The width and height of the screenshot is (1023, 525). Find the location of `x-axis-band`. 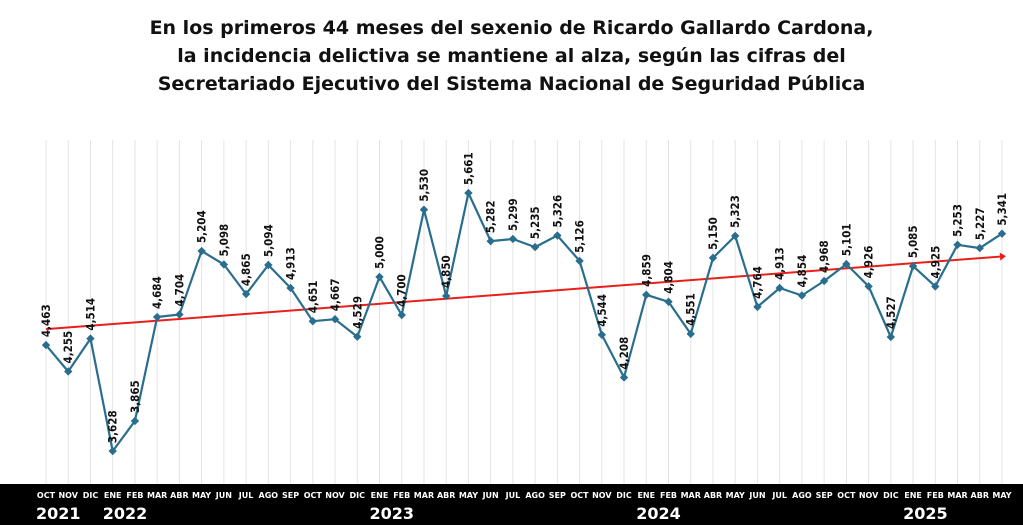

x-axis-band is located at coordinates (511, 504).